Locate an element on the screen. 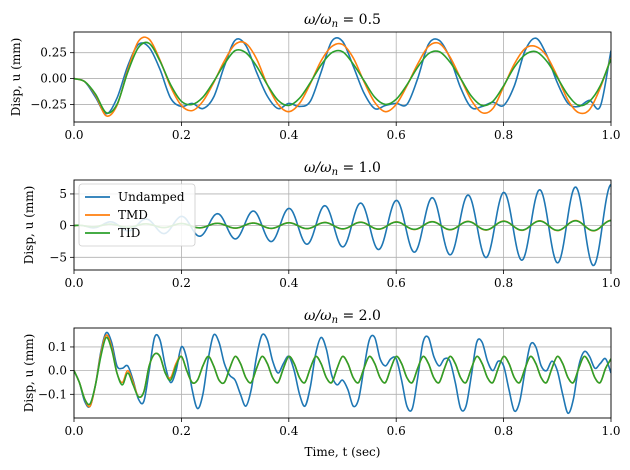 This screenshot has height=470, width=630. y-tick-label: −0.25 is located at coordinates (48, 104).